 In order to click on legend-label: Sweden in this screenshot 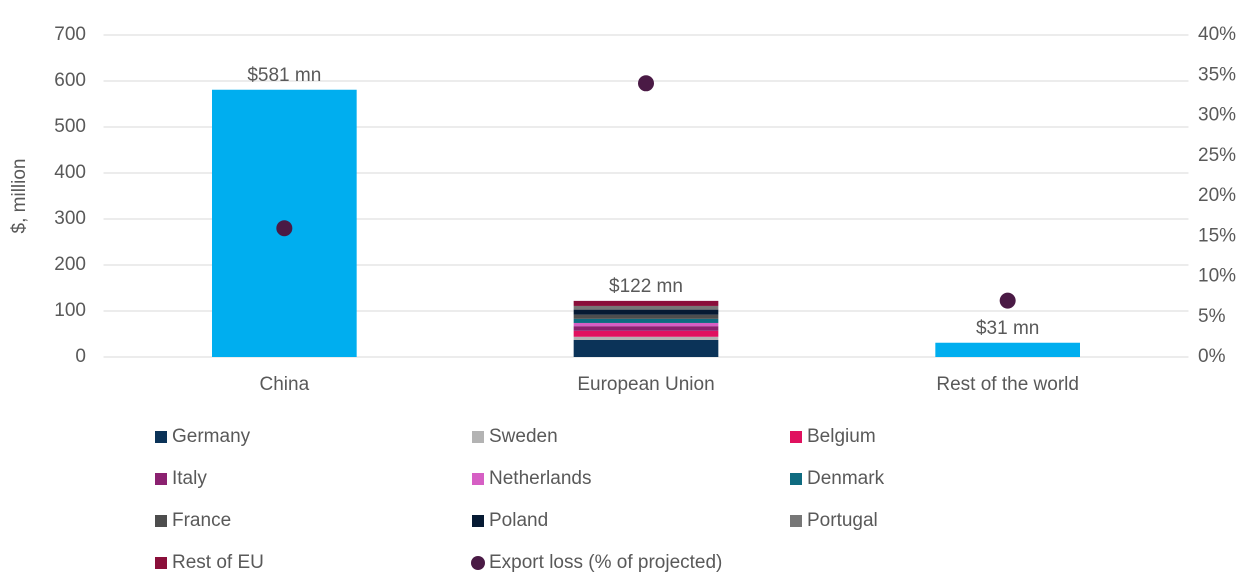, I will do `click(523, 436)`.